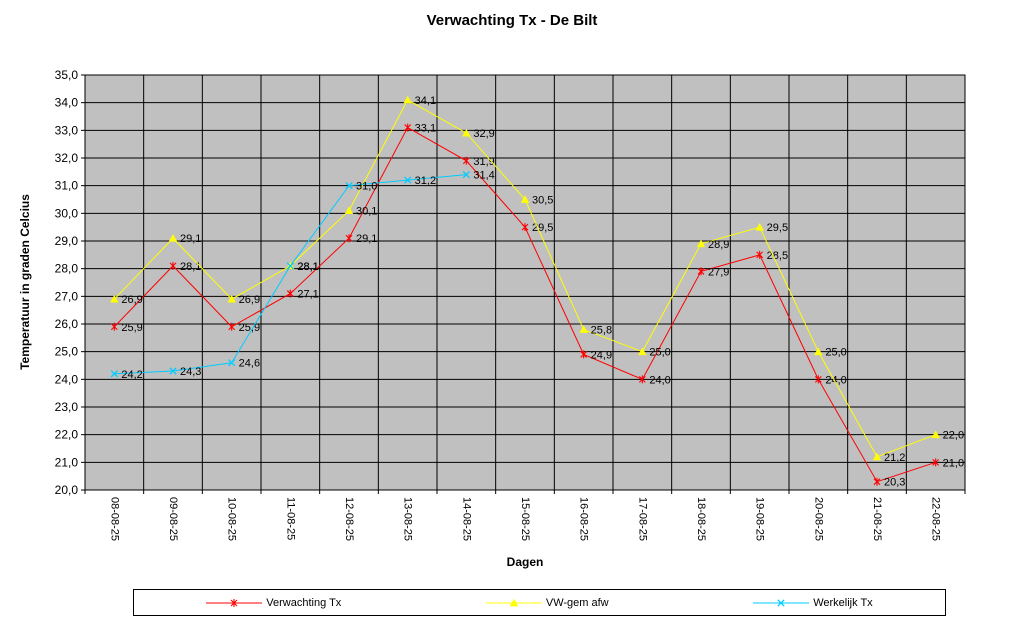 Image resolution: width=1024 pixels, height=624 pixels. I want to click on svg-text: 34,0, so click(67, 103).